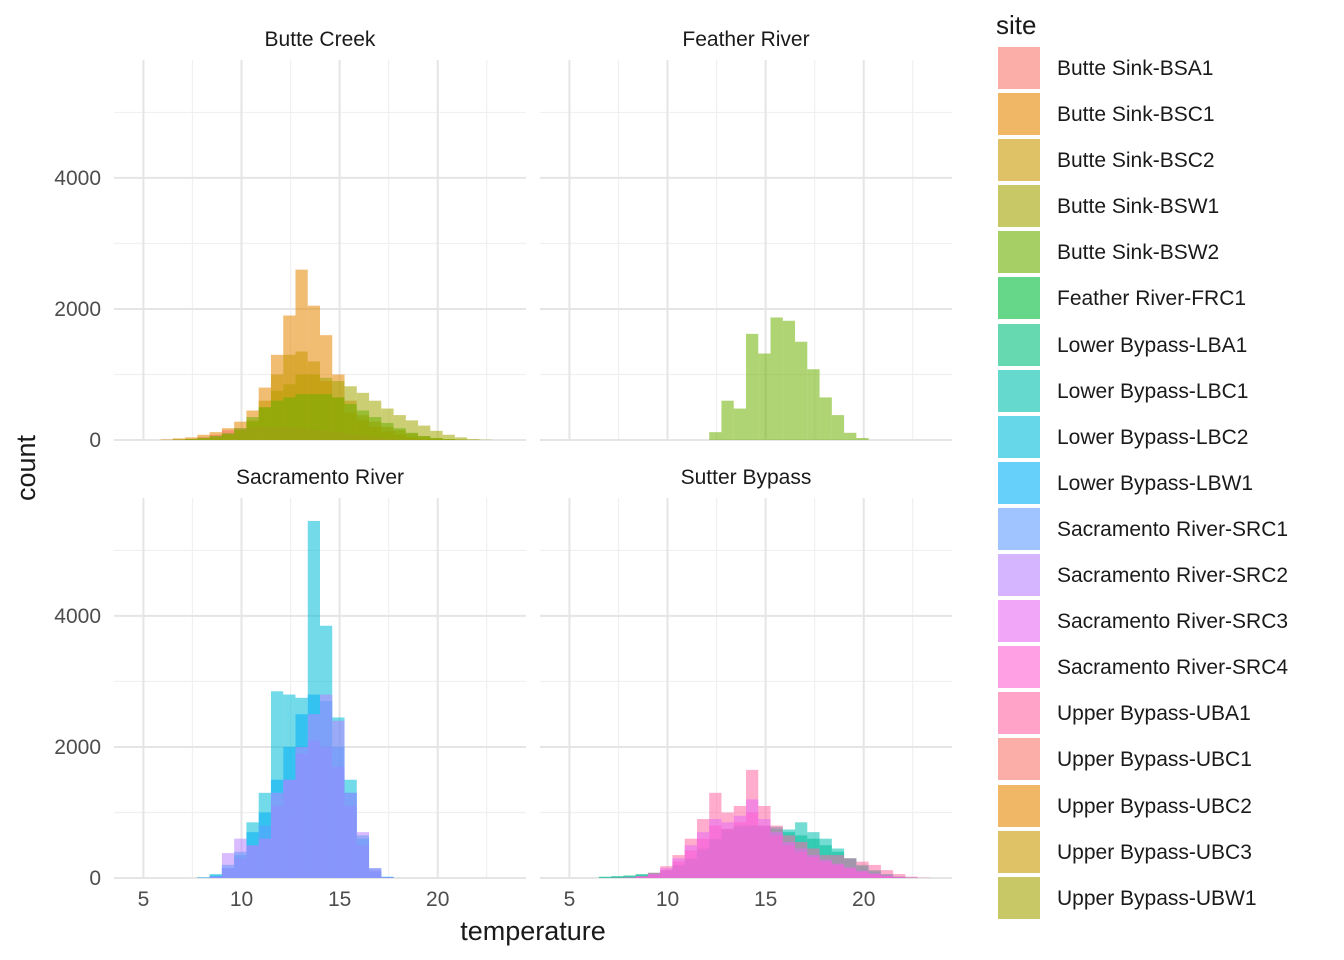  I want to click on legend-label: Butte Sink-BSC2, so click(1136, 161).